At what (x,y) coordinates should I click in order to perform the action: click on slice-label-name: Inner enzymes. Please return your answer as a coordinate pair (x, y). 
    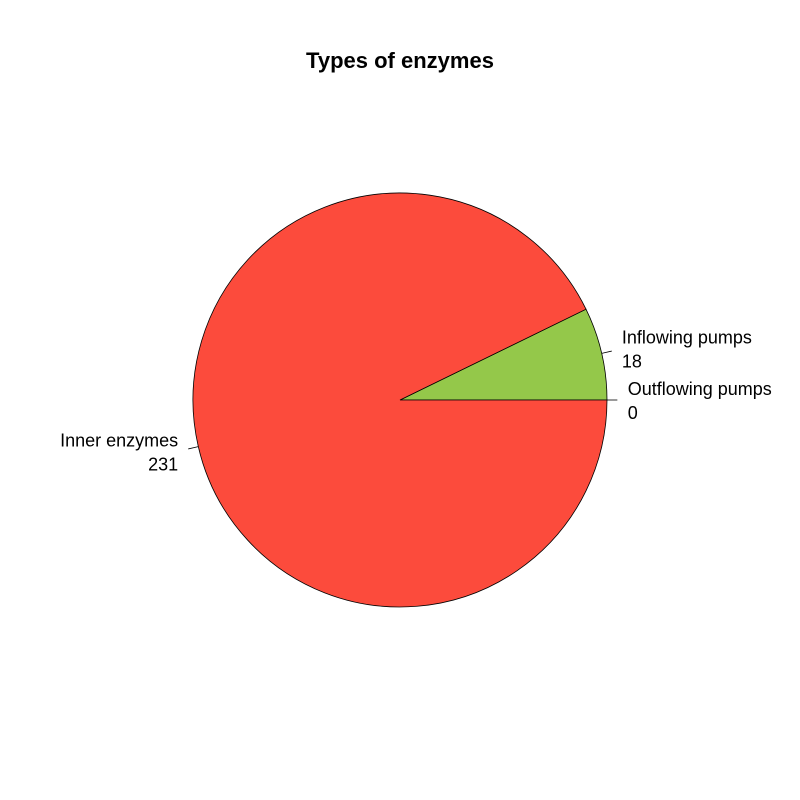
    Looking at the image, I should click on (119, 440).